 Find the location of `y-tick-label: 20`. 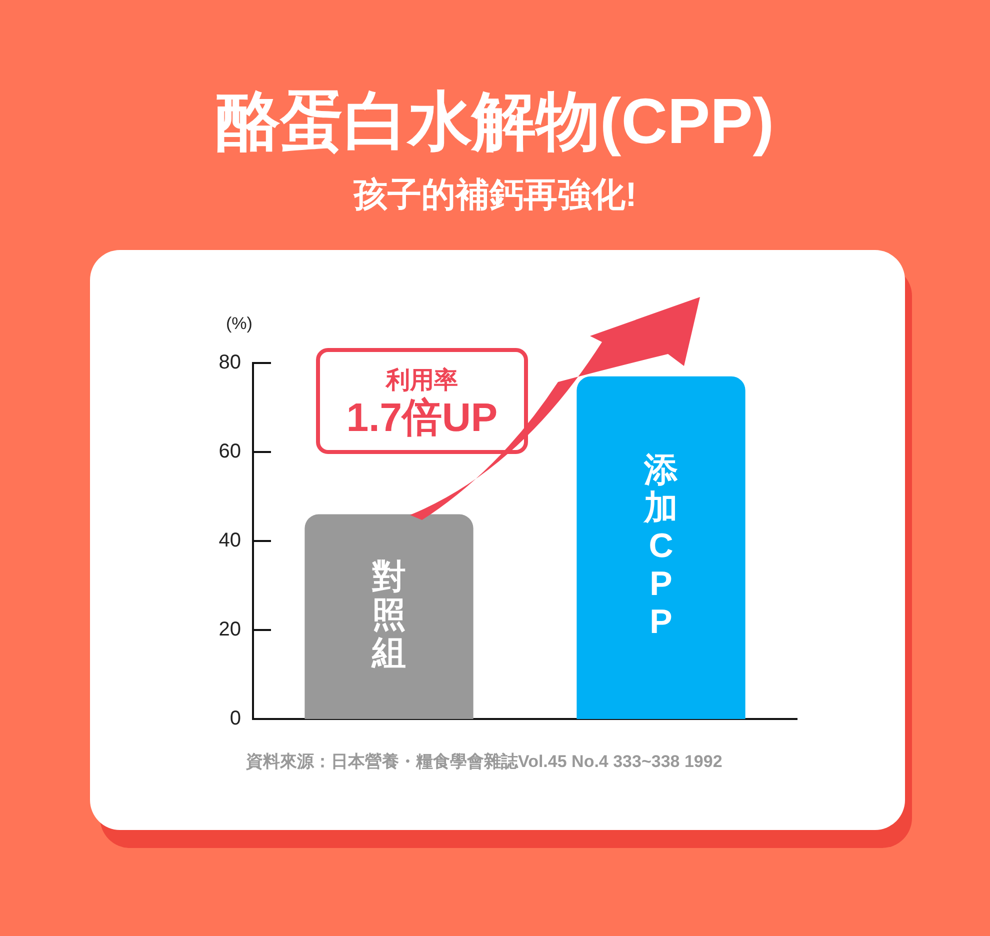

y-tick-label: 20 is located at coordinates (229, 629).